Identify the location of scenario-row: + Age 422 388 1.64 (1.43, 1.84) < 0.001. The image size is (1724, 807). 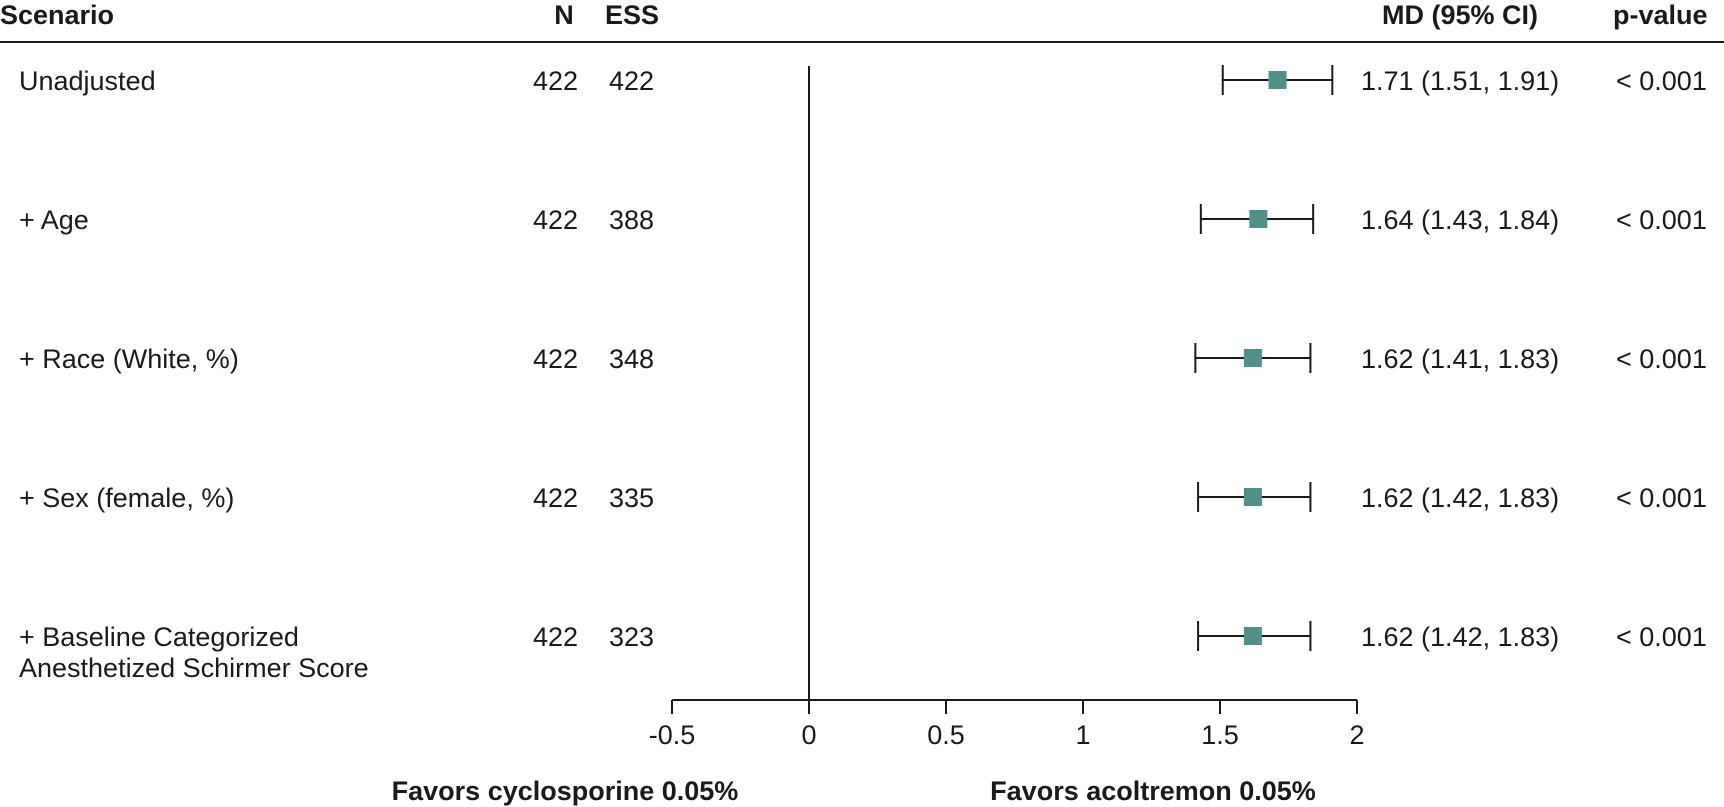
(863, 219).